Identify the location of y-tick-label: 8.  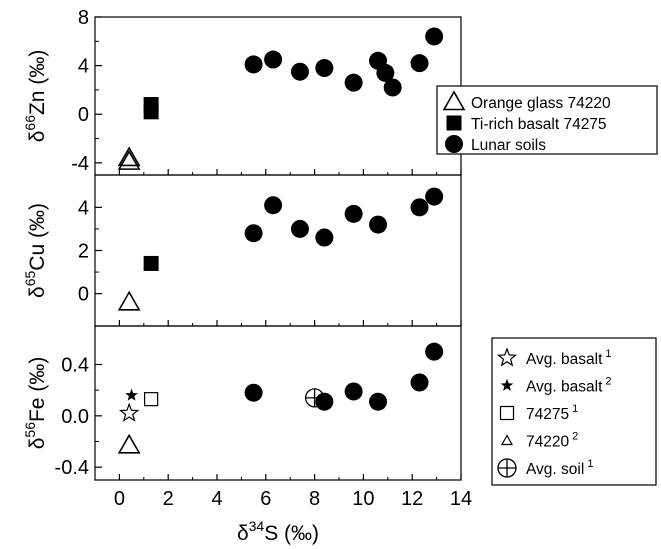
(83, 18).